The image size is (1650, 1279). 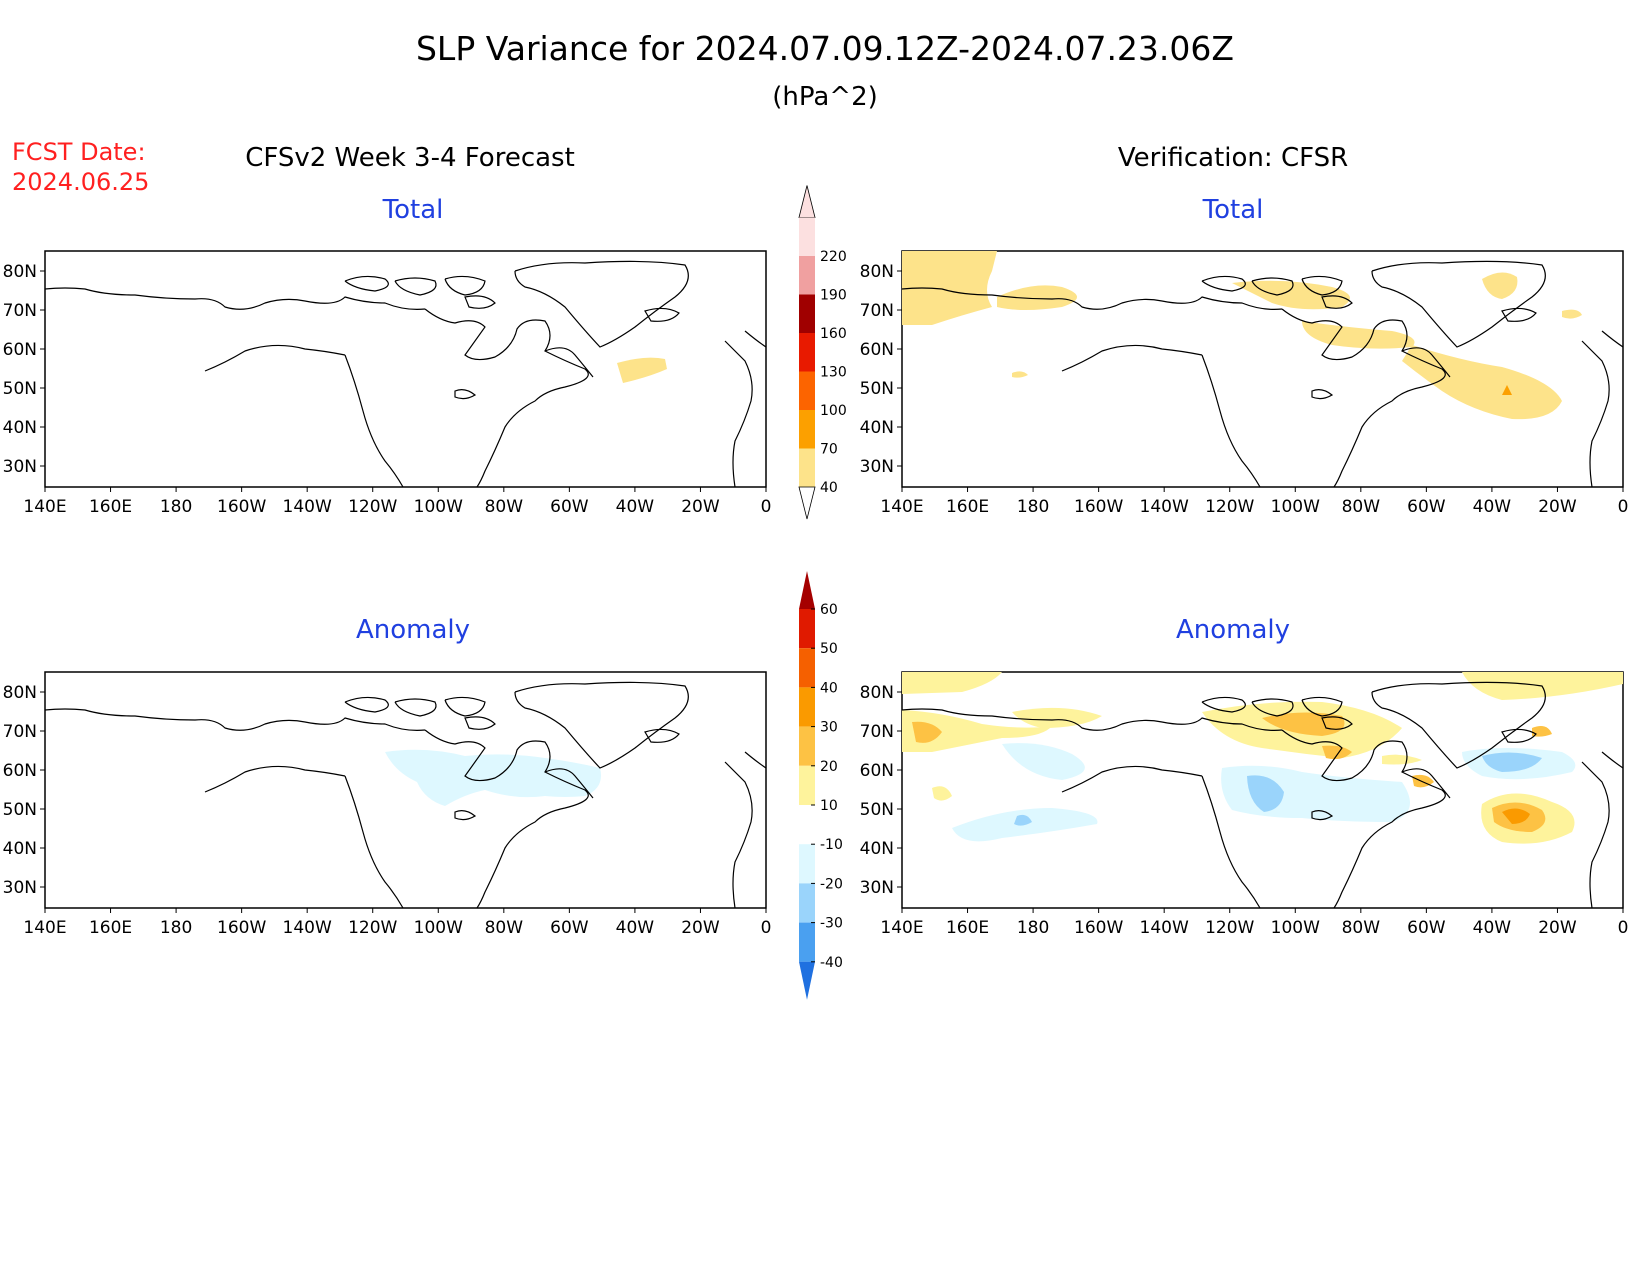 What do you see at coordinates (877, 888) in the screenshot?
I see `lat-tick-label: 30N` at bounding box center [877, 888].